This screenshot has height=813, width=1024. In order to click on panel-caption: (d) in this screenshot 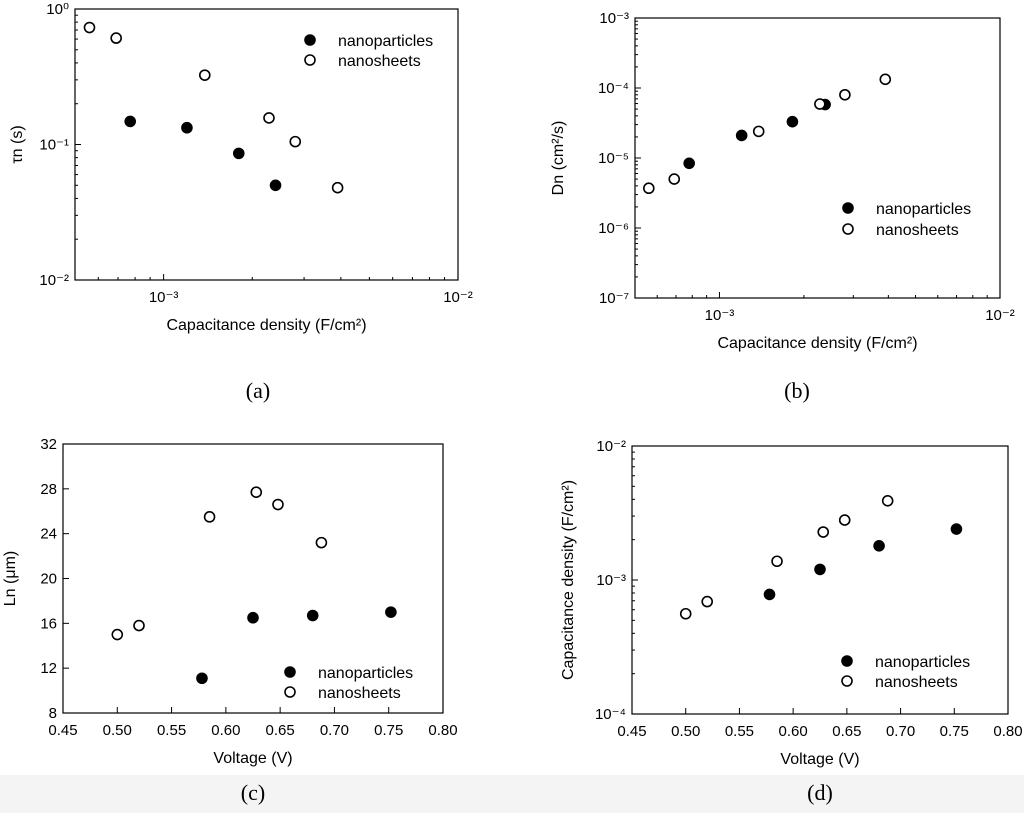, I will do `click(820, 792)`.